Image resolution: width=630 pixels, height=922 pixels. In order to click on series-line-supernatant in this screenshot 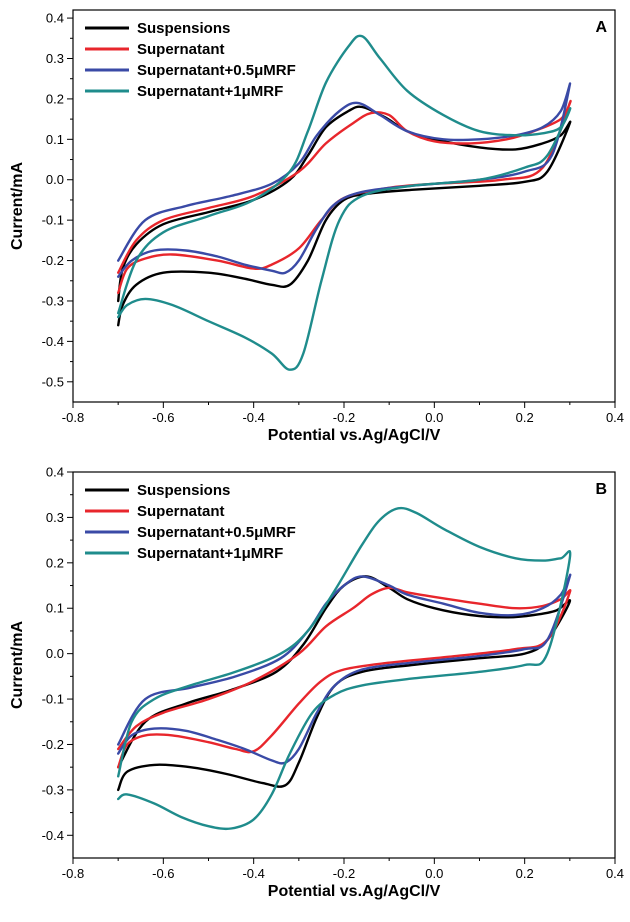, I will do `click(344, 677)`.